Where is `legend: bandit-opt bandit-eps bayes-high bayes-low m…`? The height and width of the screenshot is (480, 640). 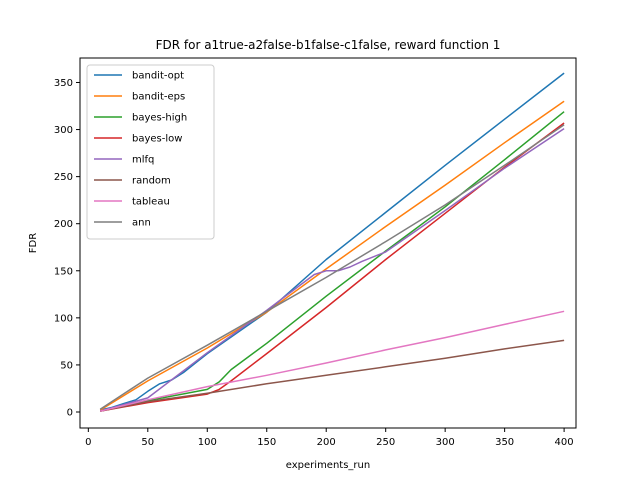
legend: bandit-opt bandit-eps bayes-high bayes-low m… is located at coordinates (150, 152).